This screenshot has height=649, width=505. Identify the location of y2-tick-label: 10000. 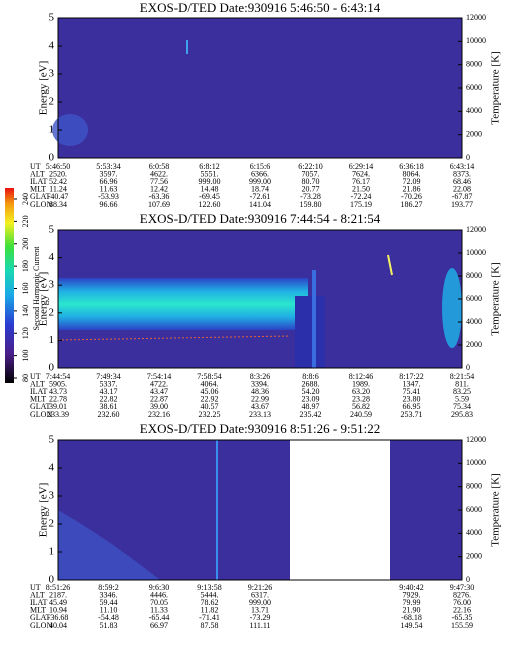
(476, 252).